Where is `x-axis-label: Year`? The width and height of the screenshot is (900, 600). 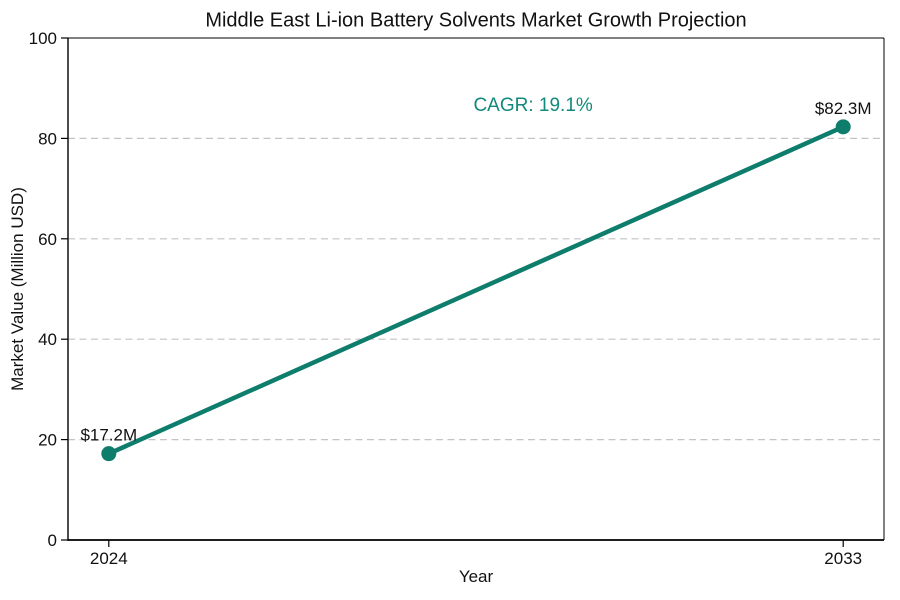
x-axis-label: Year is located at coordinates (476, 576).